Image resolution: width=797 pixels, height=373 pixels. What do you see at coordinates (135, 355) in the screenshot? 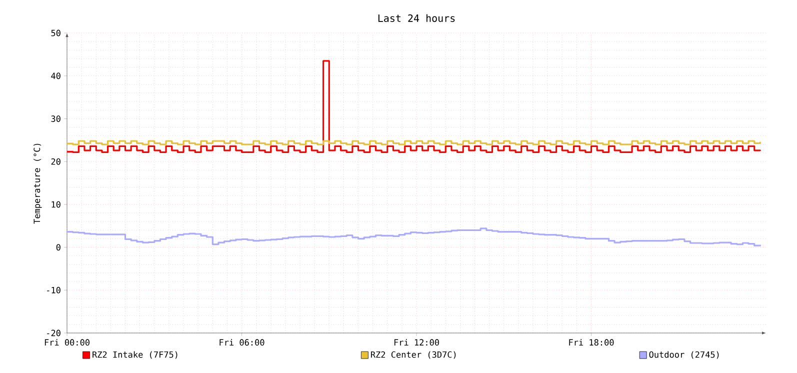
I see `legend-label: RZ2 Intake (7F75)` at bounding box center [135, 355].